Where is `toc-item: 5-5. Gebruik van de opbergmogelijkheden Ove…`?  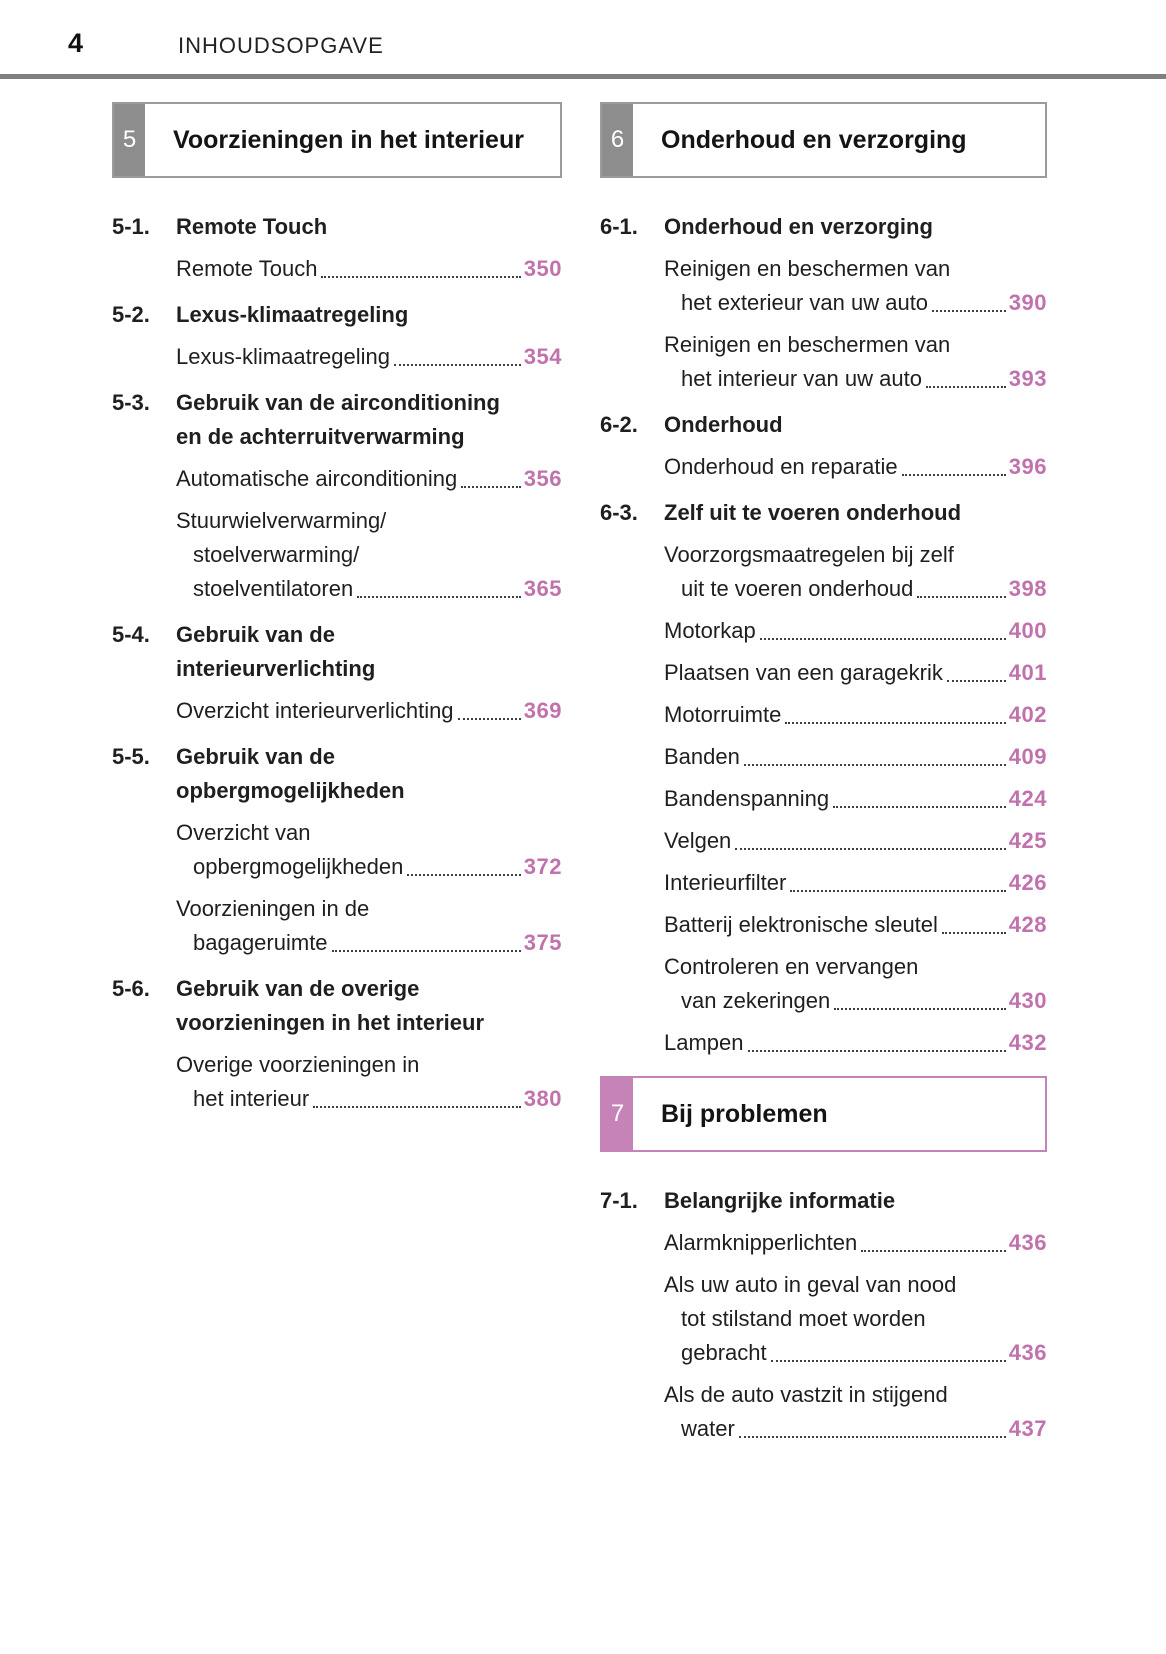
toc-item: 5-5. Gebruik van de opbergmogelijkheden Ove… is located at coordinates (337, 850).